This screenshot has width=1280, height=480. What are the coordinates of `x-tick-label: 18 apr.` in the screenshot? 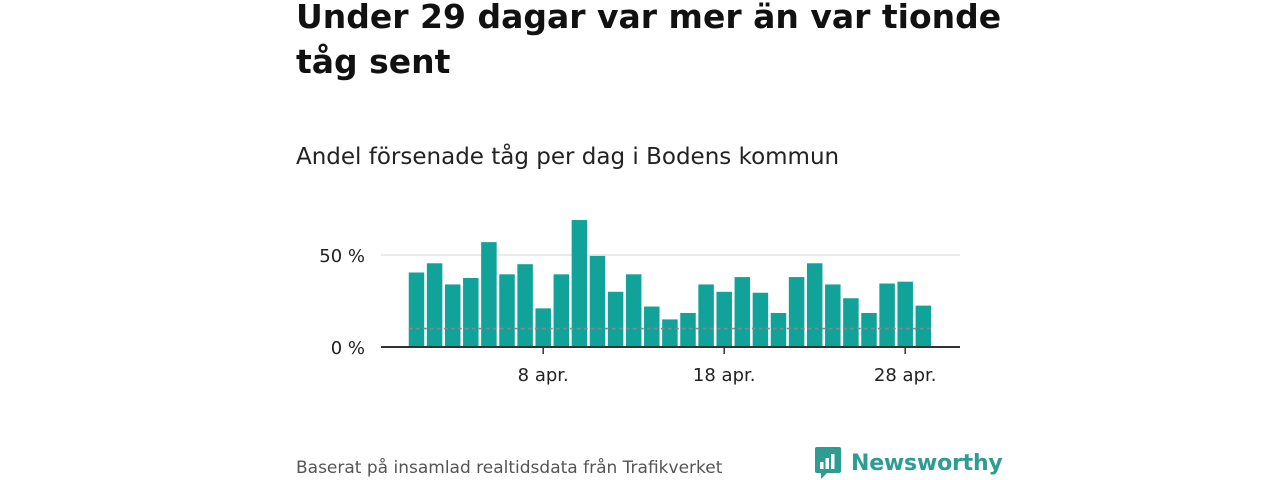 It's located at (724, 375).